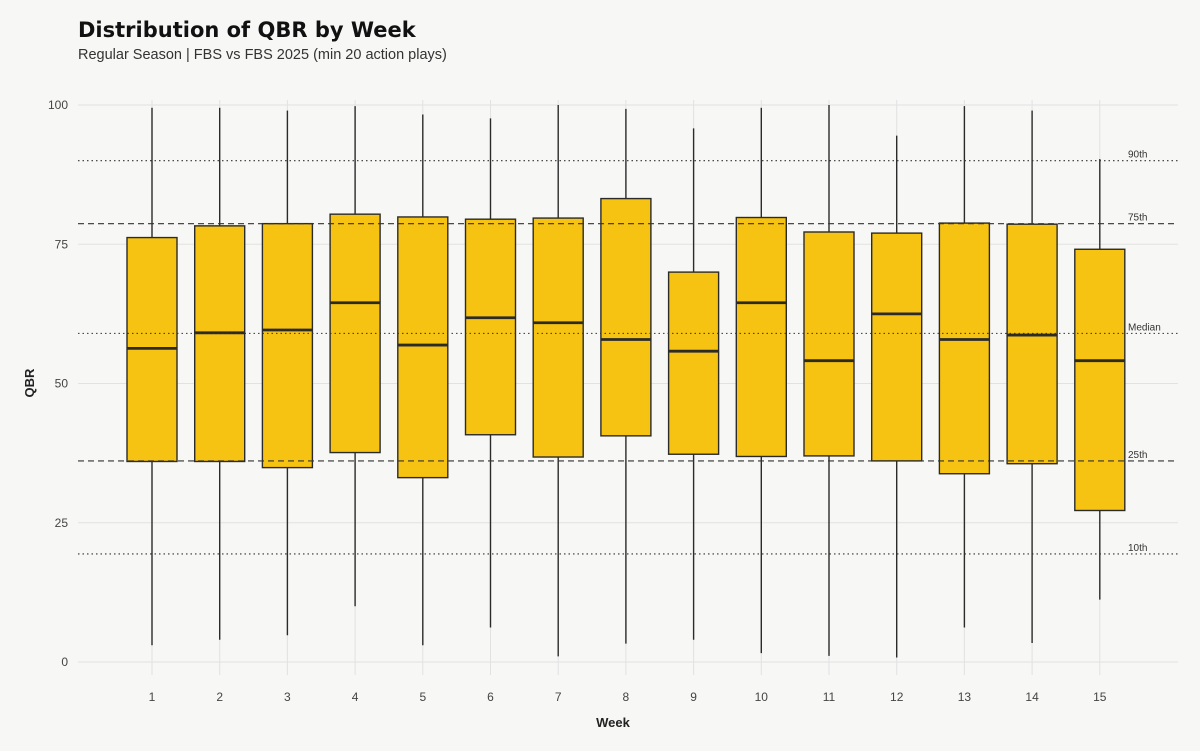 This screenshot has width=1200, height=751. What do you see at coordinates (1137, 455) in the screenshot?
I see `reference-label: 25th` at bounding box center [1137, 455].